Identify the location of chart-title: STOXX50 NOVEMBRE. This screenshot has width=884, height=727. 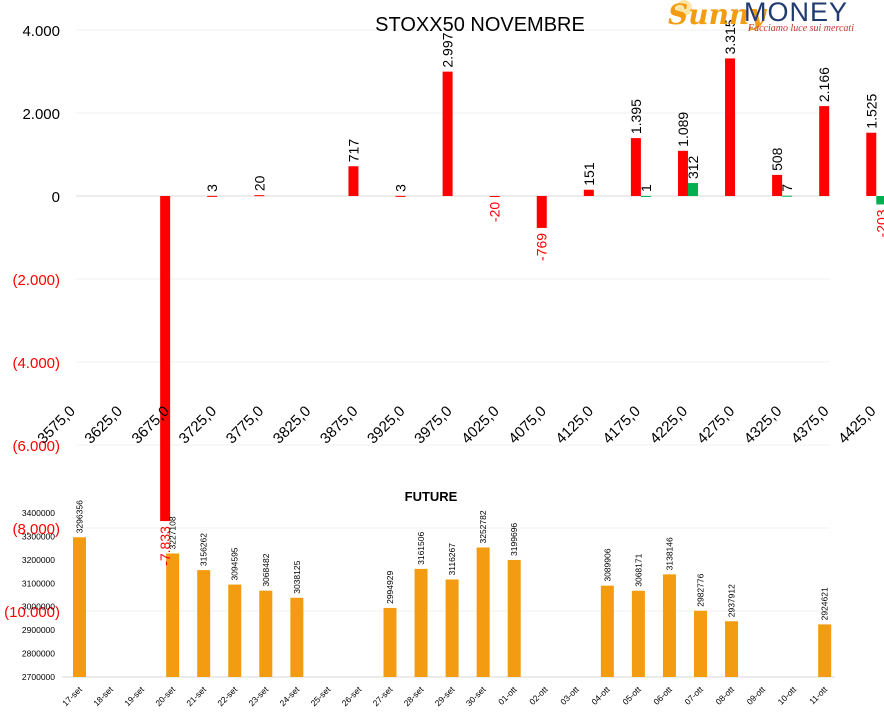
(480, 25).